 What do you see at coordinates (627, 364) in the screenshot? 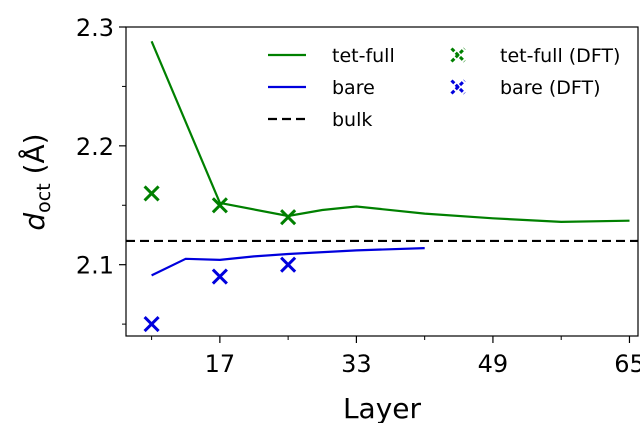
I see `x-tick-label: 65` at bounding box center [627, 364].